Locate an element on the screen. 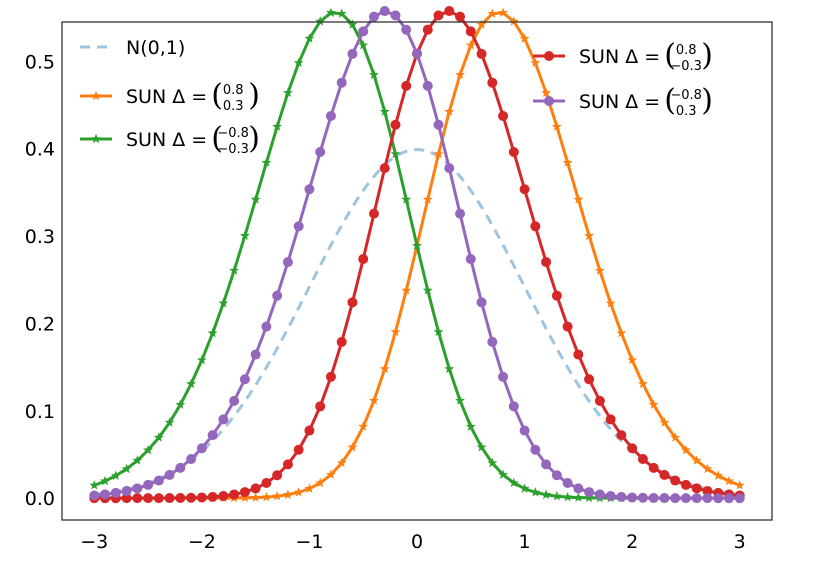 This screenshot has height=570, width=814. x-tick-label-0: −3 is located at coordinates (94, 542).